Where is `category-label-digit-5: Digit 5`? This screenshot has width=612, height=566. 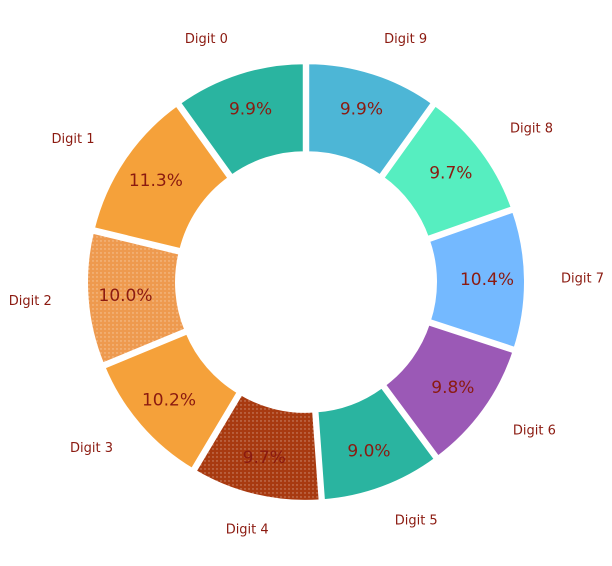
category-label-digit-5: Digit 5 is located at coordinates (416, 521).